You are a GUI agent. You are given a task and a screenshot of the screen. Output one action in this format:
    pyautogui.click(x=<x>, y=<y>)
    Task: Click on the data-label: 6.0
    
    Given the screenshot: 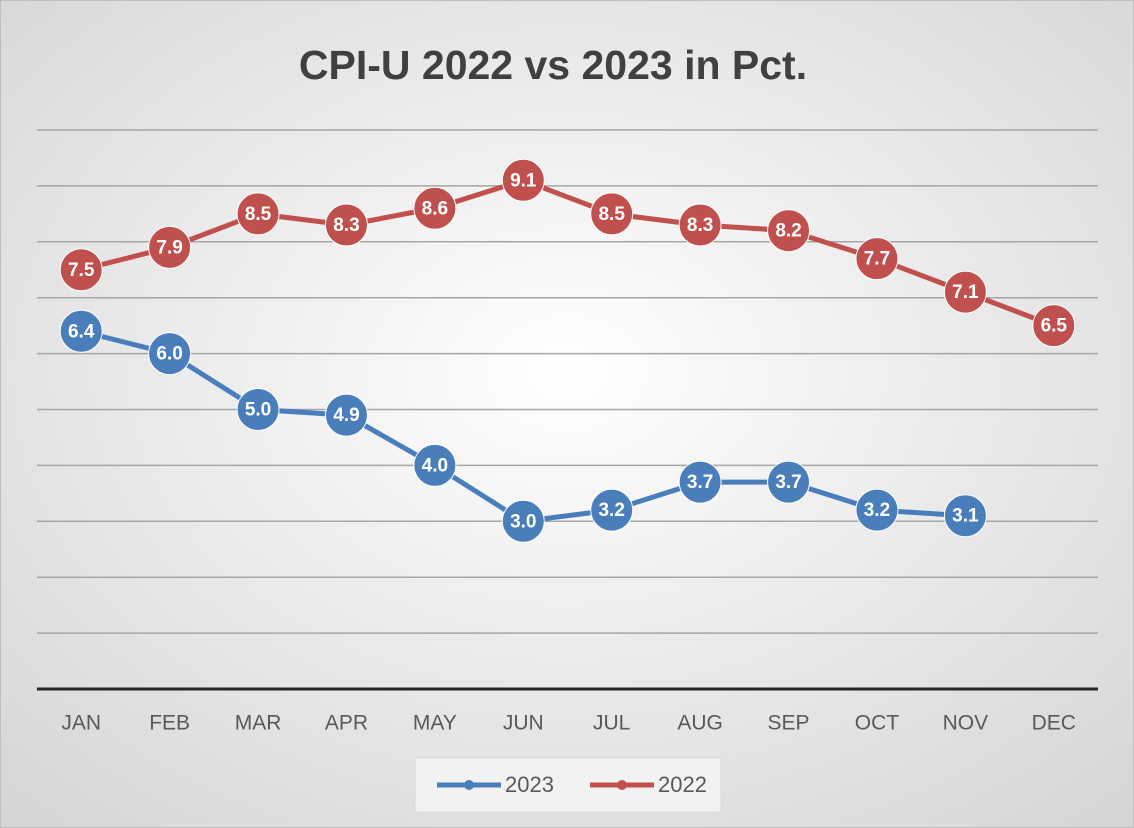 What is the action you would take?
    pyautogui.click(x=169, y=354)
    